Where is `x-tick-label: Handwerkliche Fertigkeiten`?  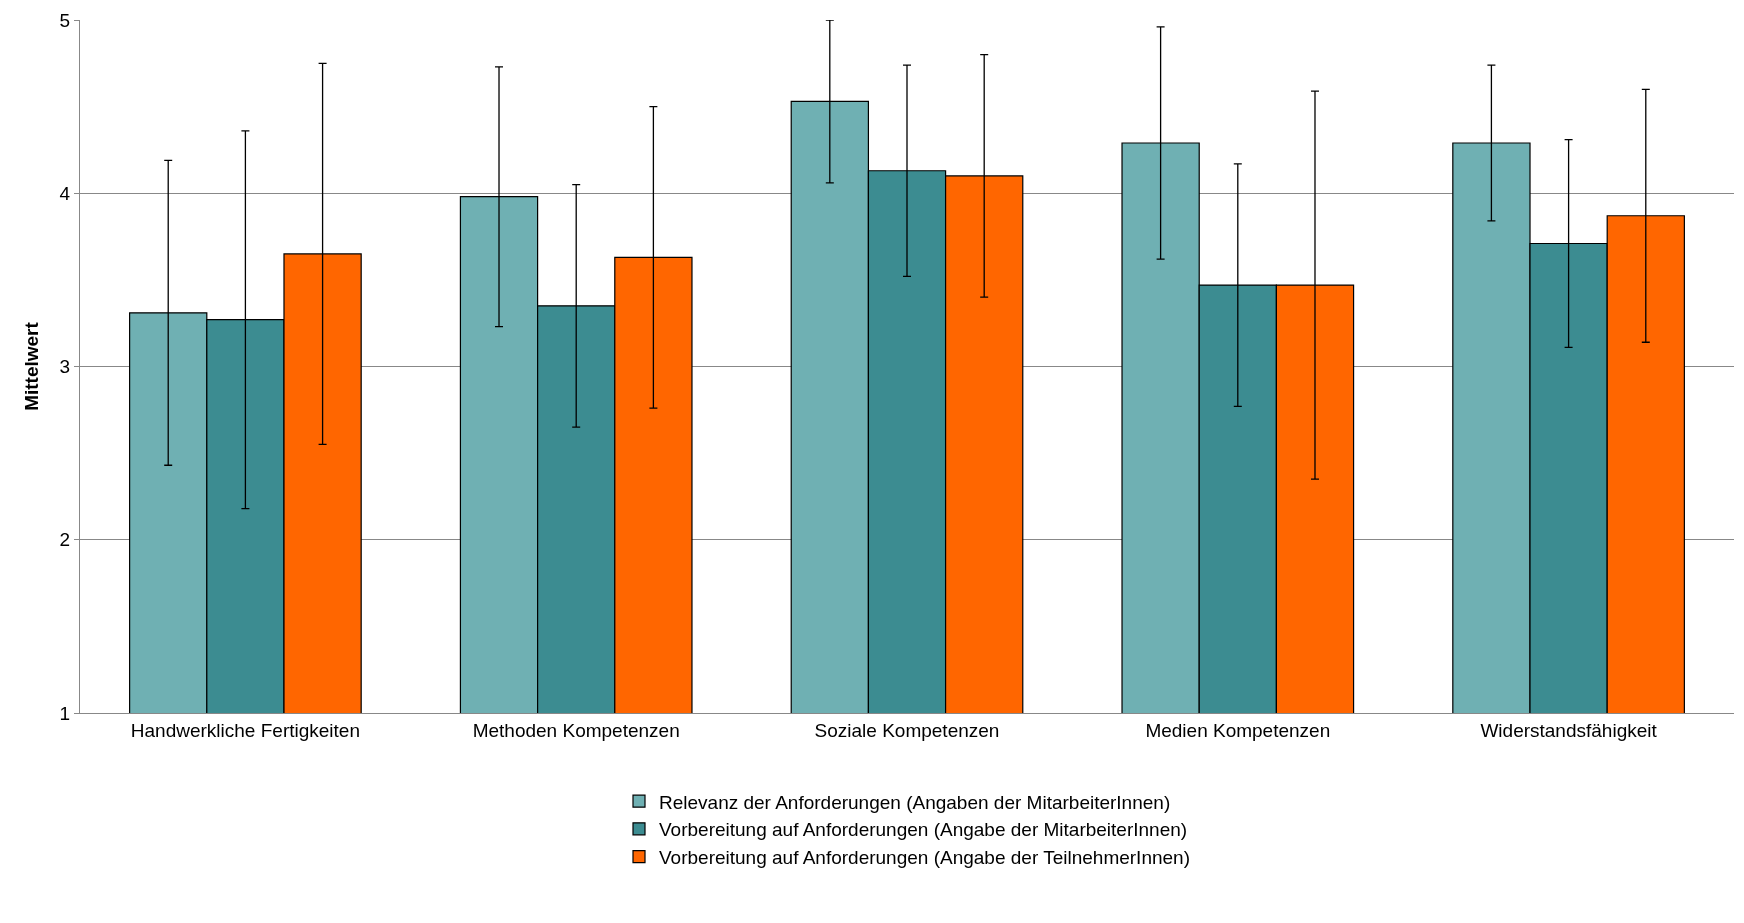 x-tick-label: Handwerkliche Fertigkeiten is located at coordinates (245, 730).